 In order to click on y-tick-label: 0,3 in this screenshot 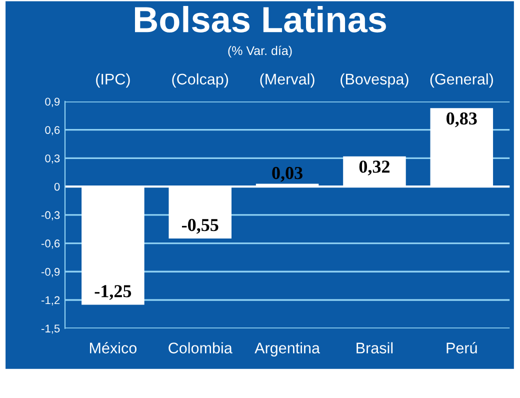, I will do `click(52, 159)`.